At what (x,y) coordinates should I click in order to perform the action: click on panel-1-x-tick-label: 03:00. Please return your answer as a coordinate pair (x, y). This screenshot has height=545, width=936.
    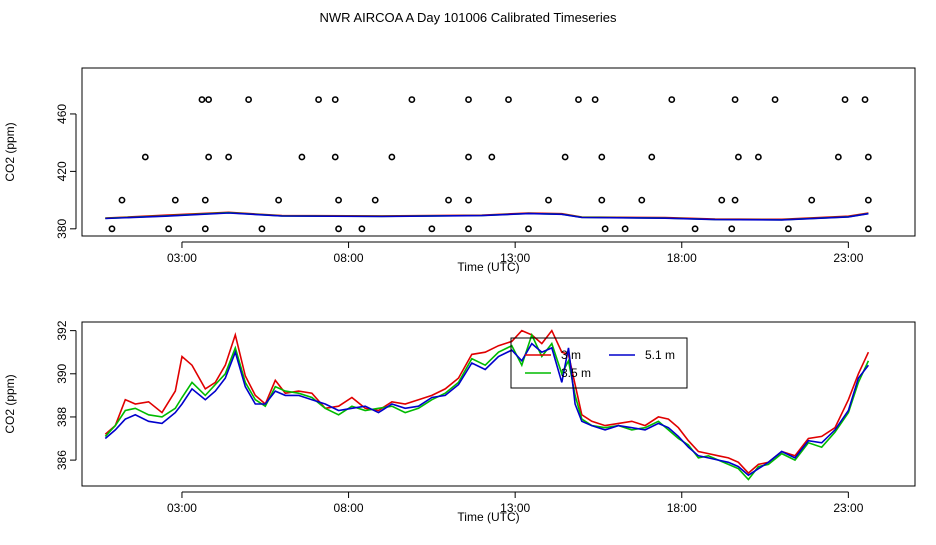
    Looking at the image, I should click on (182, 258).